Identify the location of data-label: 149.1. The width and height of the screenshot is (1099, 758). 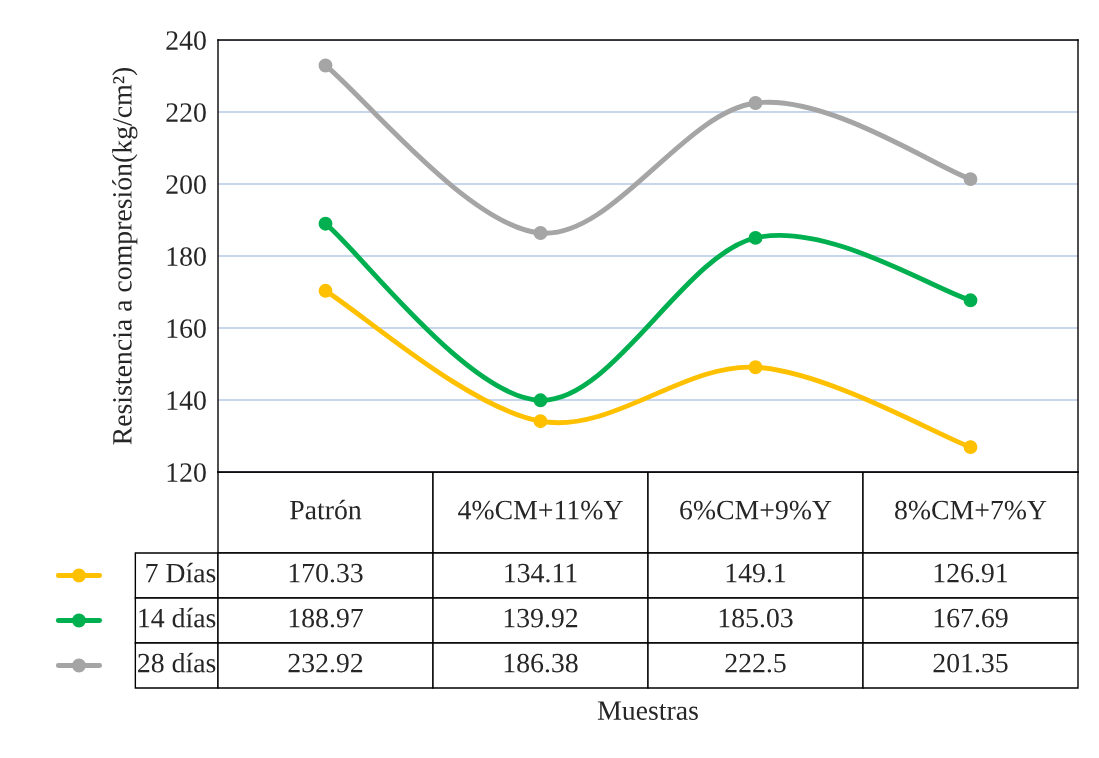
(756, 573).